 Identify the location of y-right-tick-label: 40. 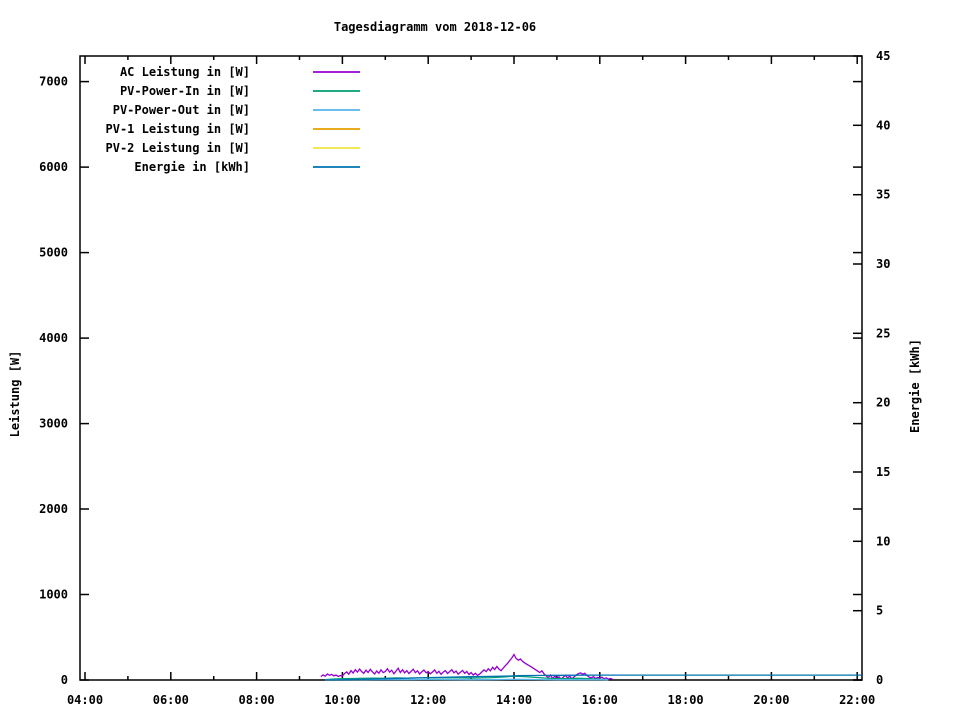
(883, 125).